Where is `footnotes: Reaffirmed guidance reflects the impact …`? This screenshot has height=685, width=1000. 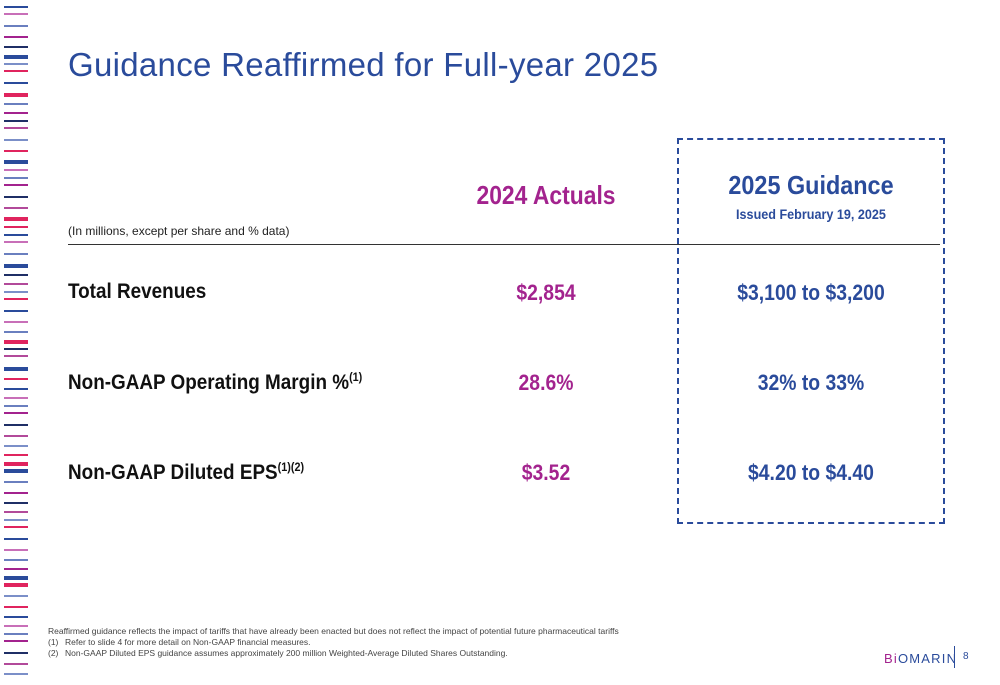
footnotes: Reaffirmed guidance reflects the impact … is located at coordinates (333, 642).